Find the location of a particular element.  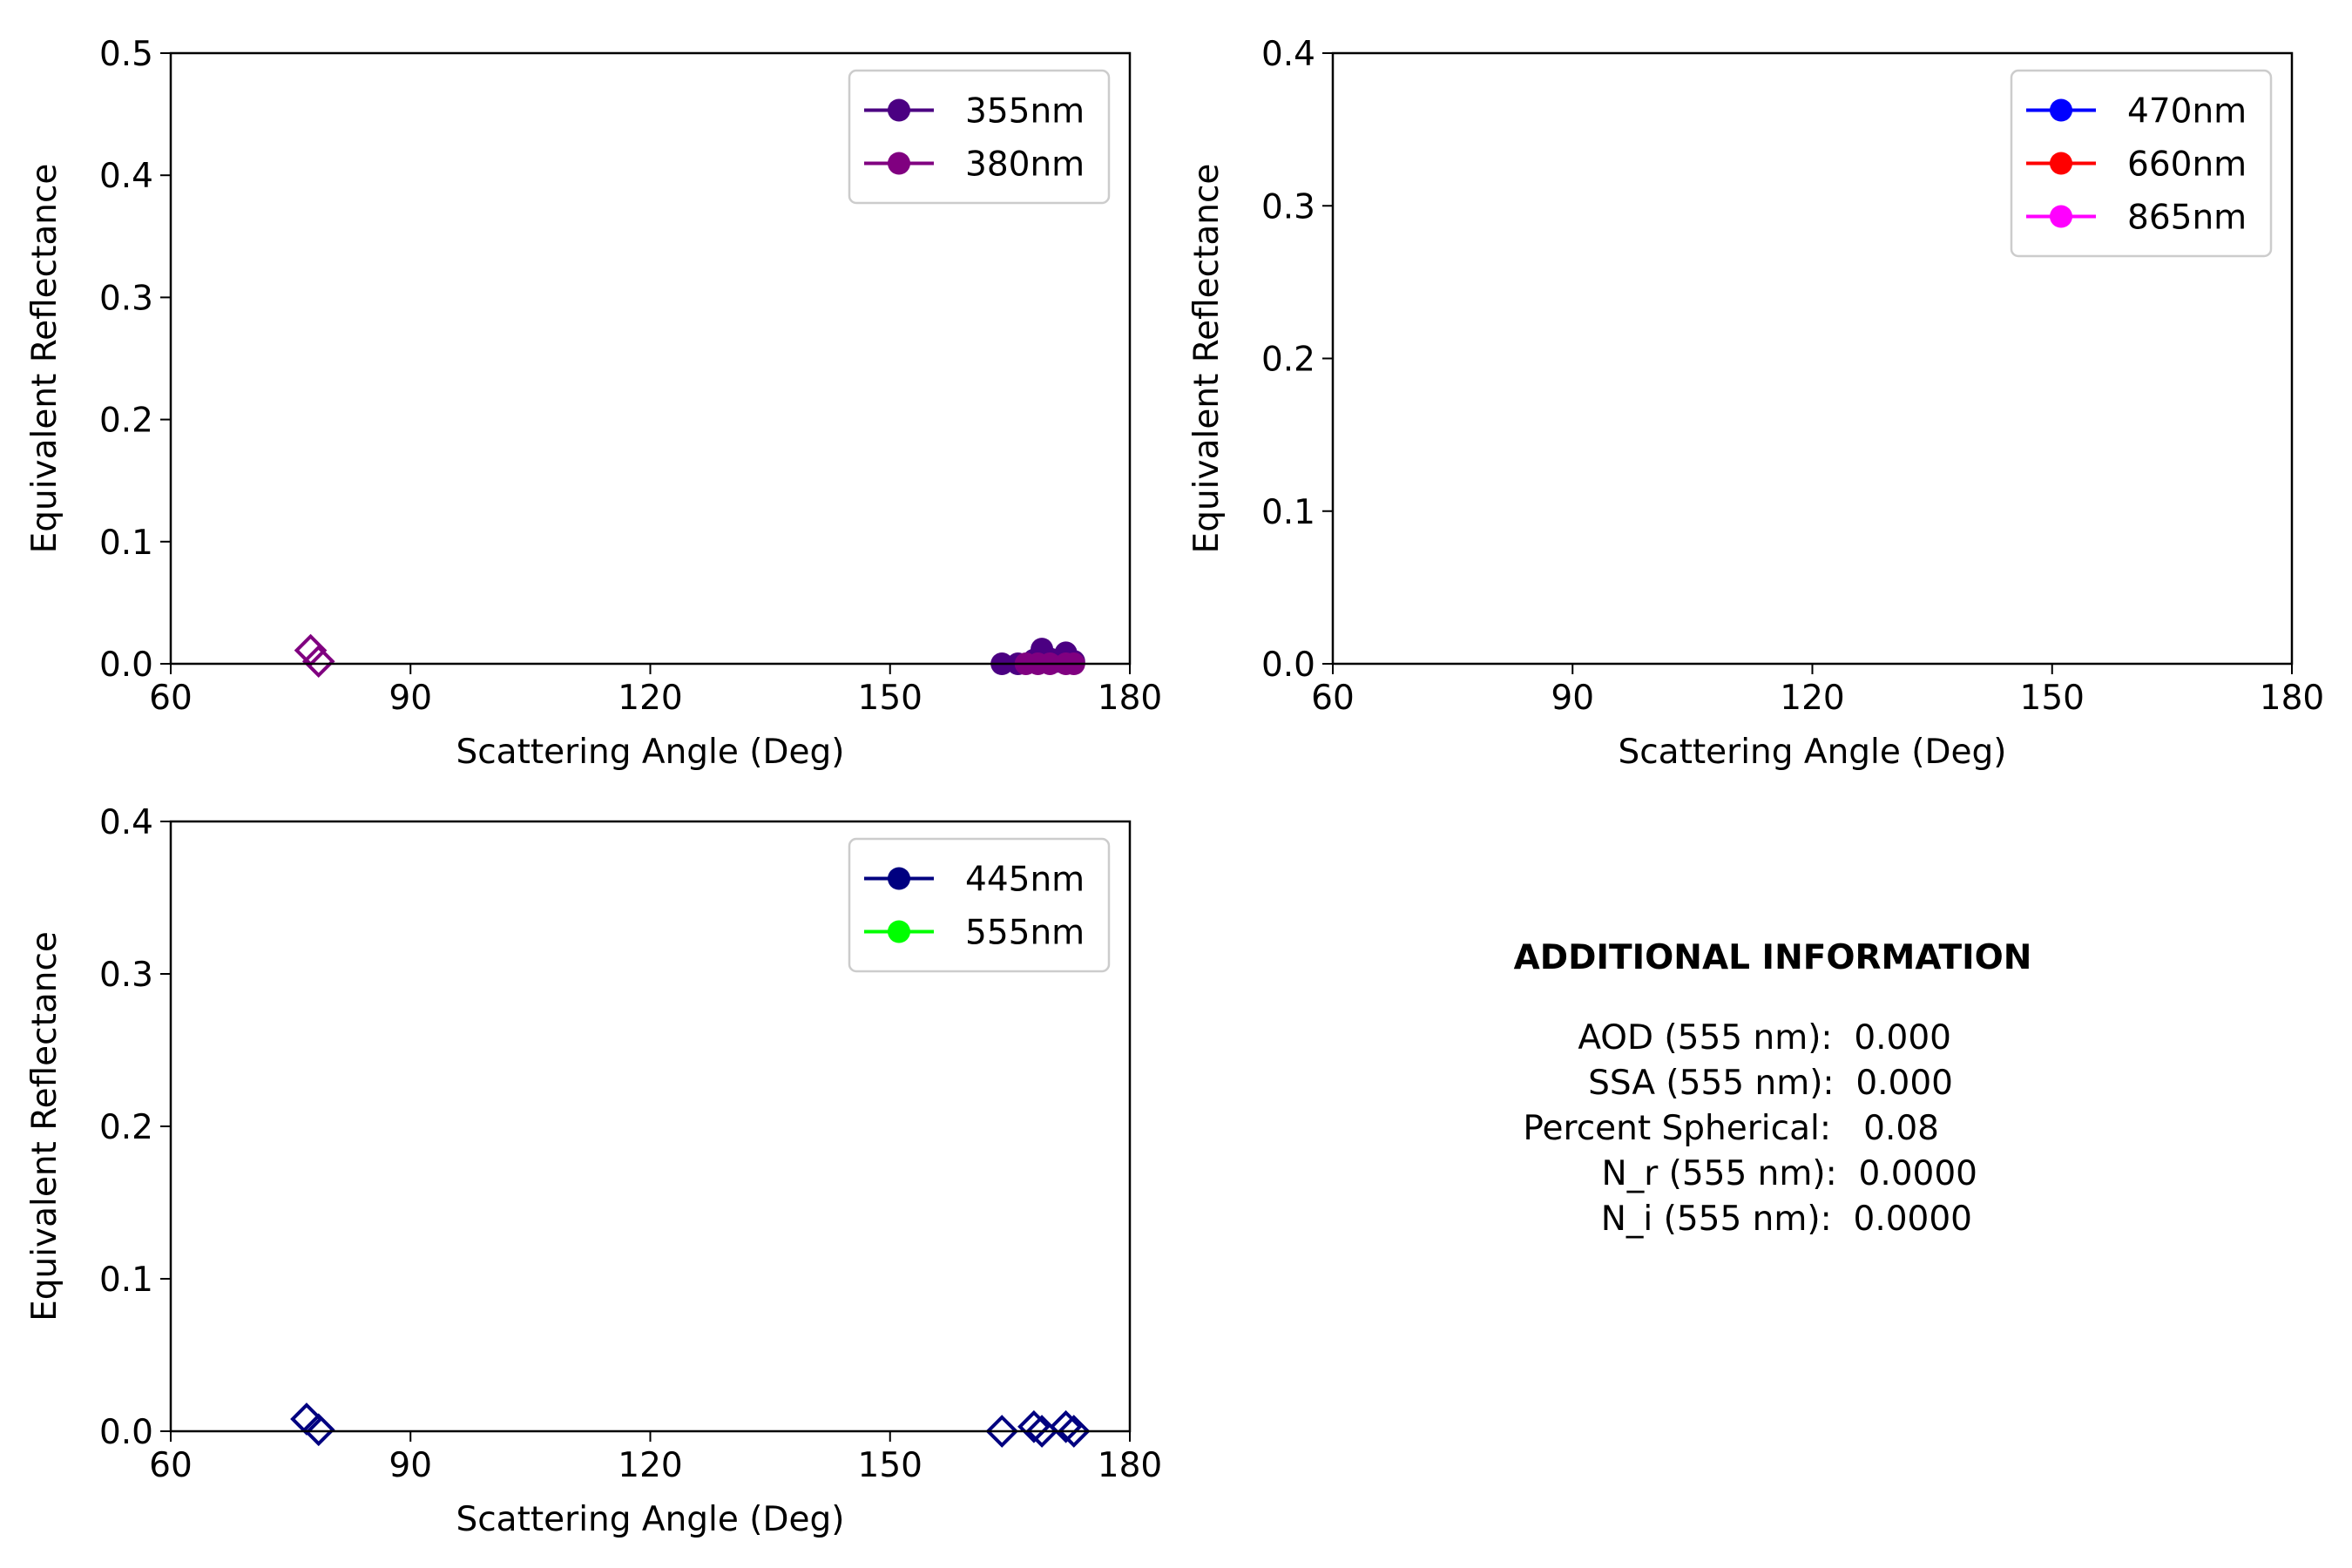

legend-label: 445nm is located at coordinates (1025, 880).